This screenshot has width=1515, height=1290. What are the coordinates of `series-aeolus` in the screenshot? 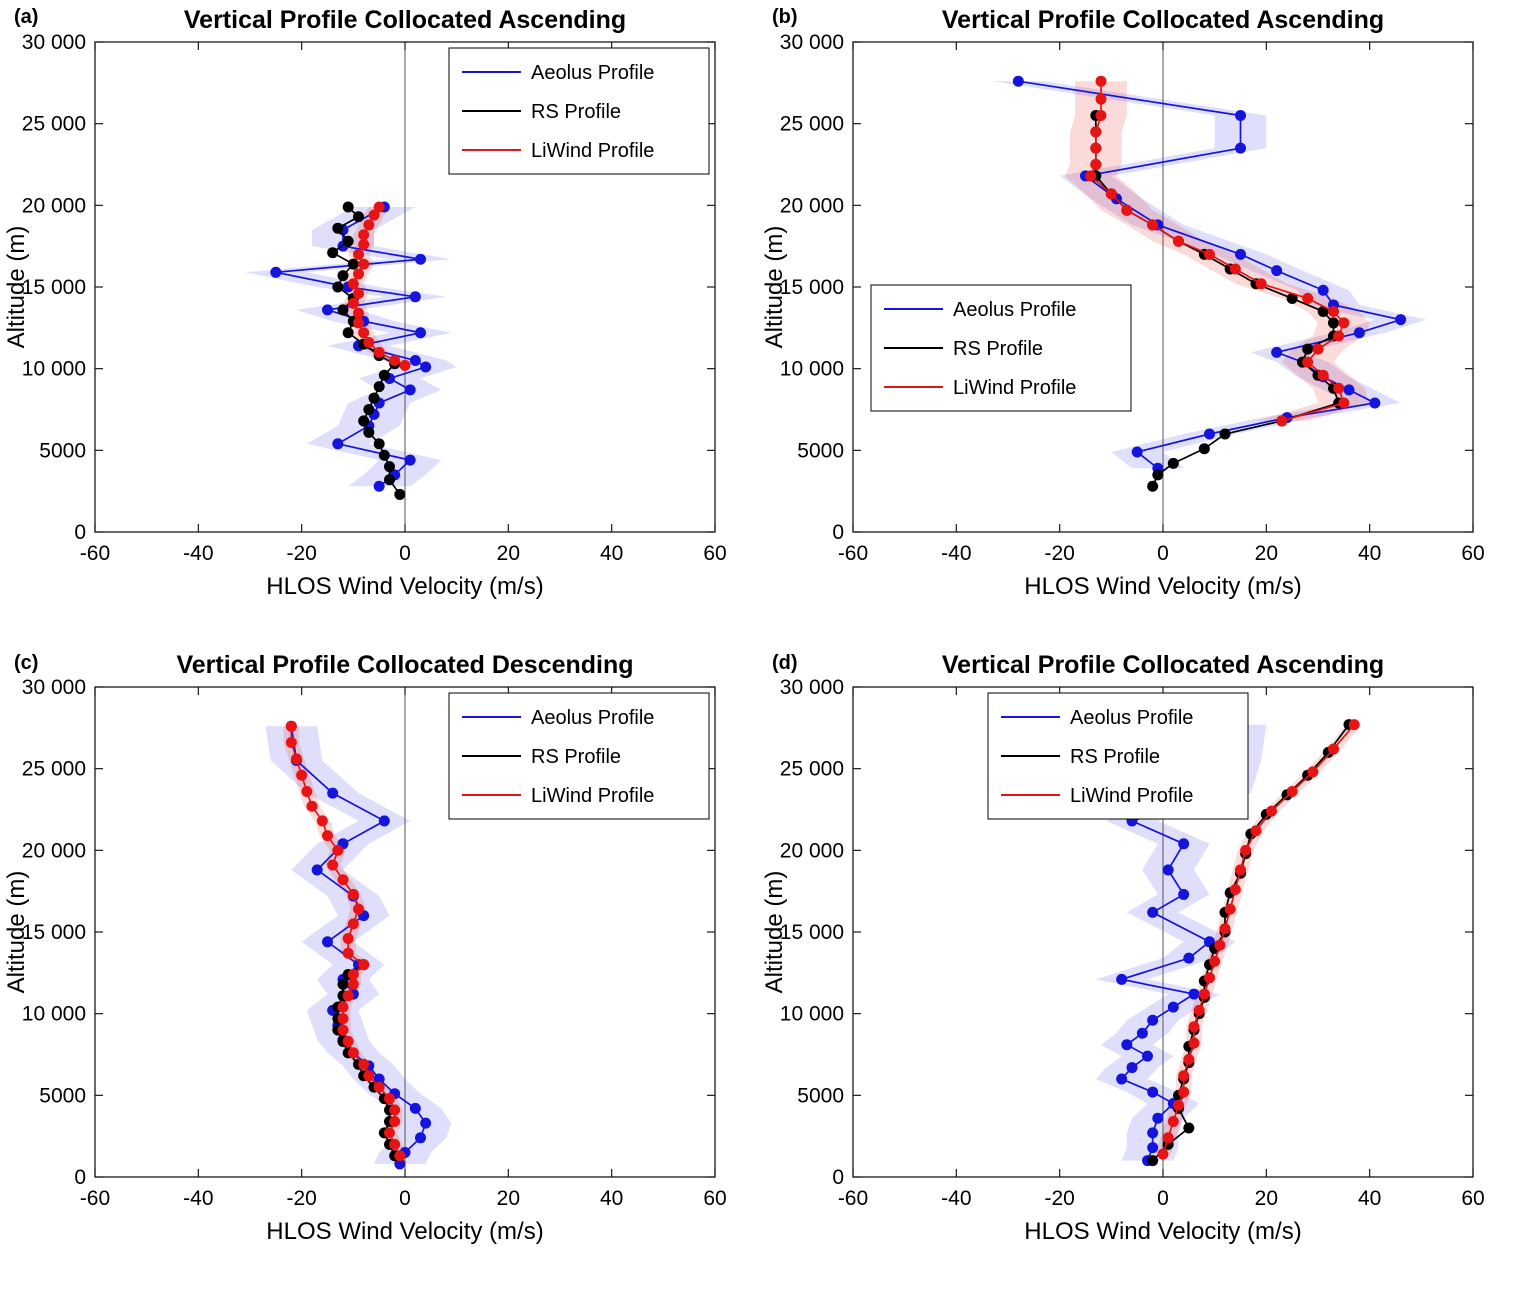 It's located at (351, 346).